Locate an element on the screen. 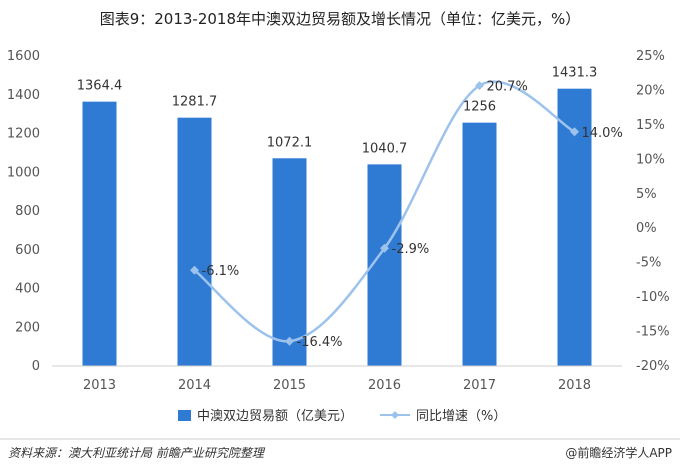  x-tick-label: 2017 is located at coordinates (479, 385).